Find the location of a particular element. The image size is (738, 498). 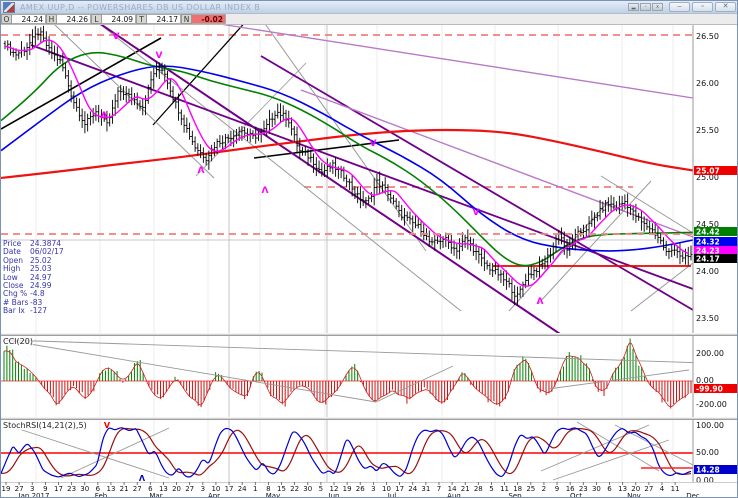

x-axis-day-label: 24 is located at coordinates (412, 489).